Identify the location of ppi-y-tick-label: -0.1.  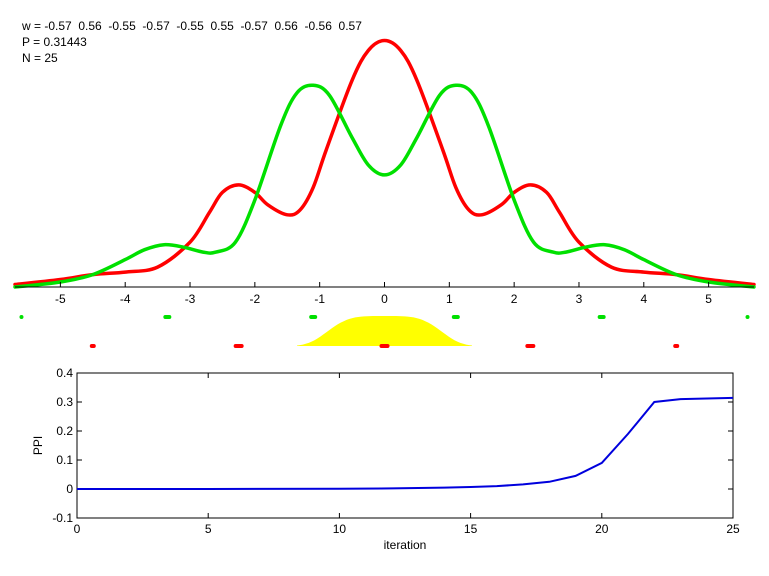
(62, 518).